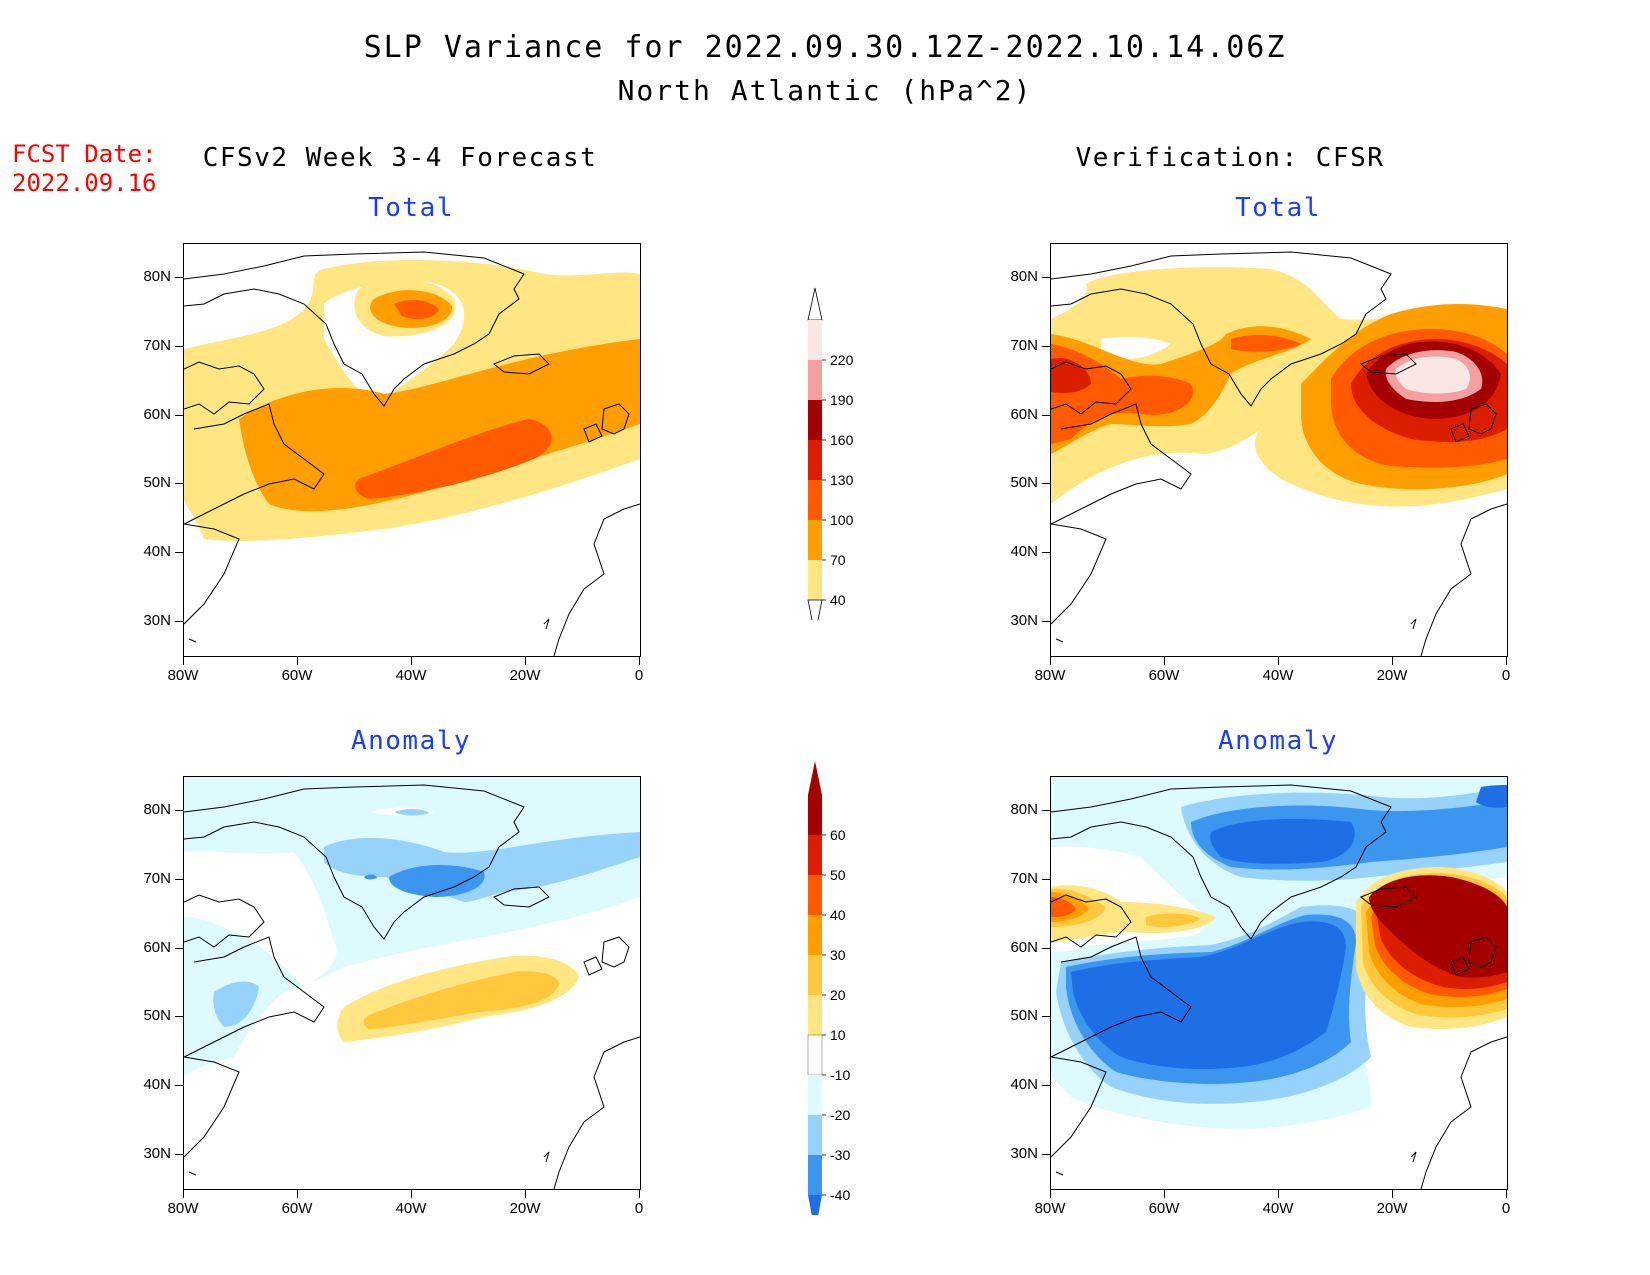 The image size is (1650, 1275). I want to click on colorbar-anomaly-label: 20, so click(838, 995).